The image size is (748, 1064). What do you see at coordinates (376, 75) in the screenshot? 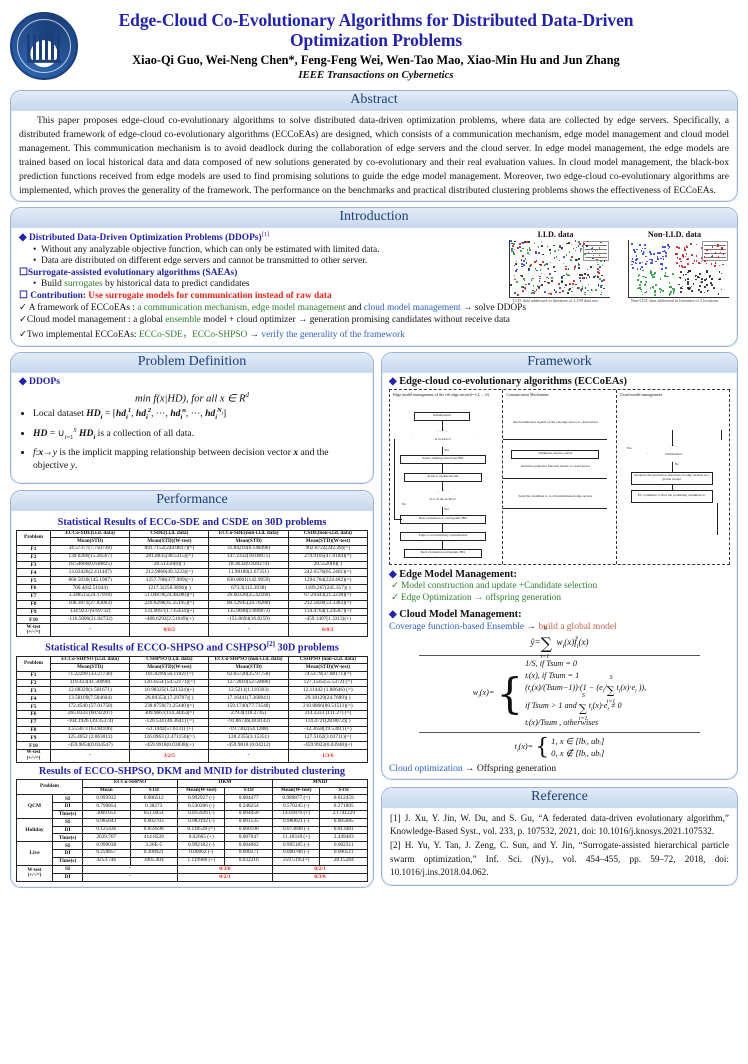
I see `journal-name: IEEE Transactions on Cybernetics` at bounding box center [376, 75].